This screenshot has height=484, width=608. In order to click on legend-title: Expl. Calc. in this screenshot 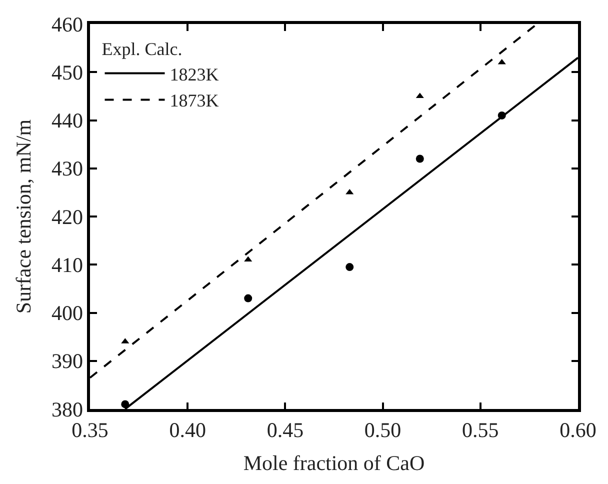, I will do `click(142, 49)`.